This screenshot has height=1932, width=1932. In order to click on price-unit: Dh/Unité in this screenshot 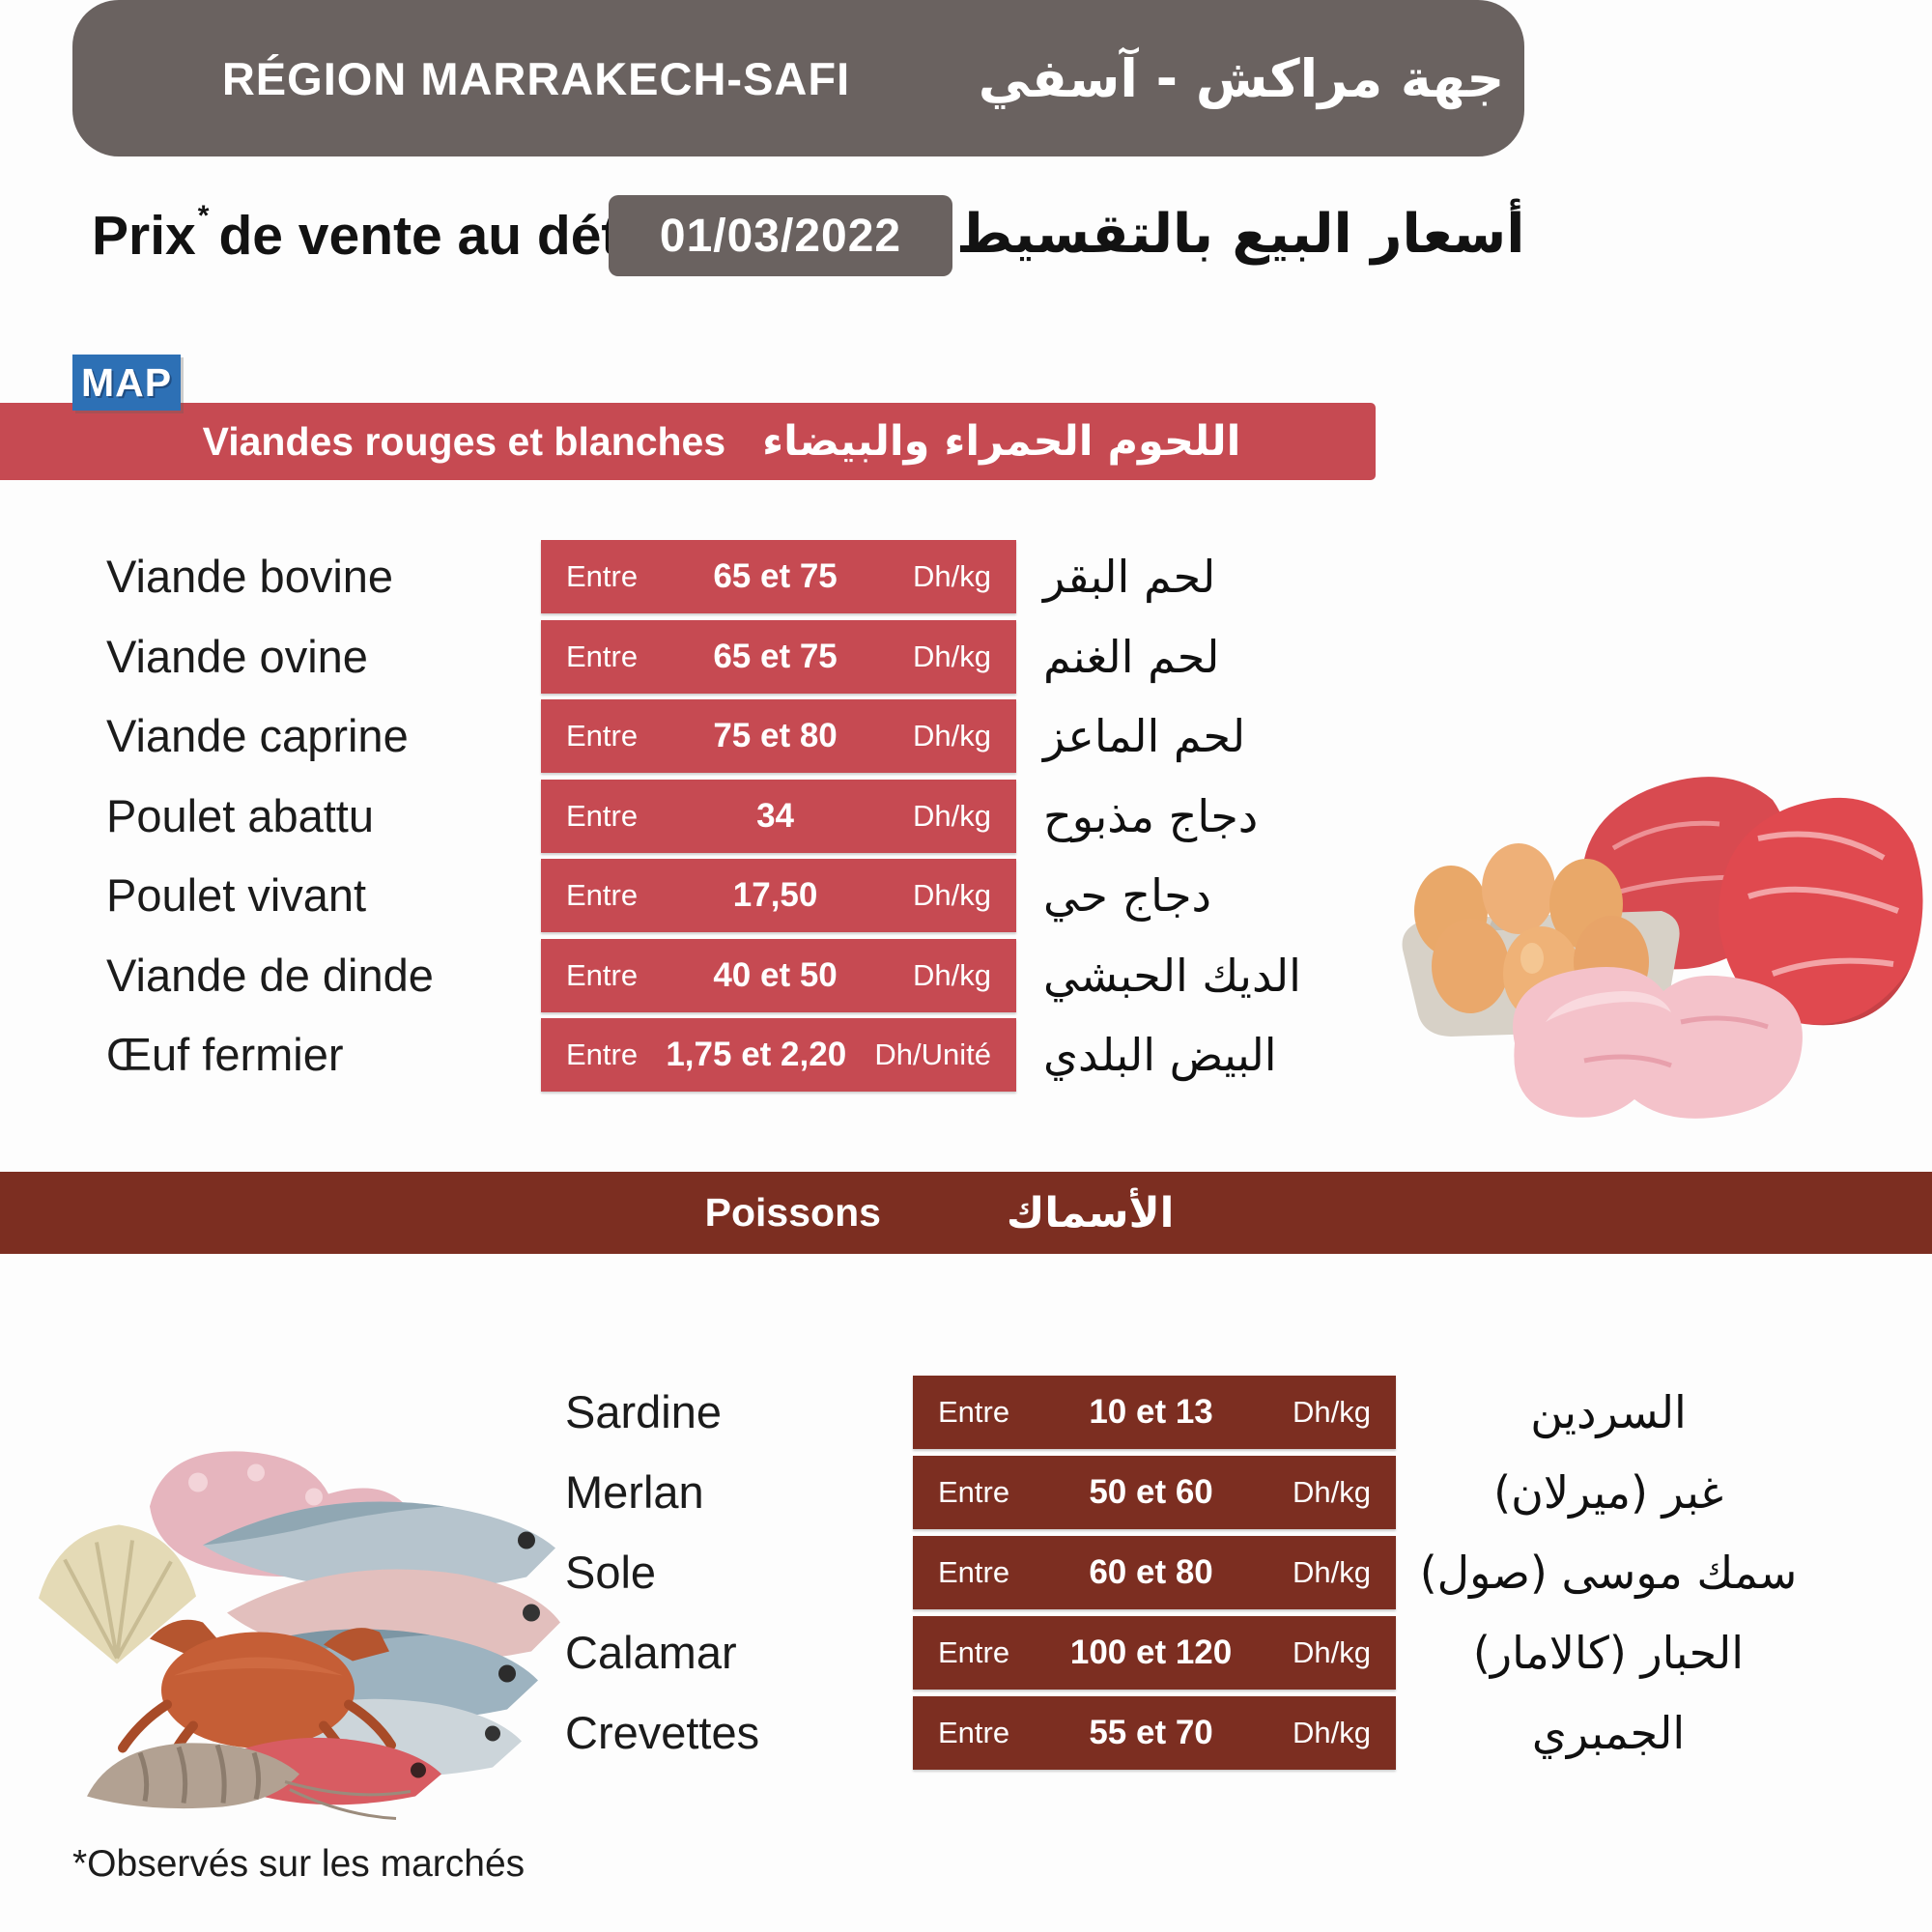, I will do `click(932, 1054)`.